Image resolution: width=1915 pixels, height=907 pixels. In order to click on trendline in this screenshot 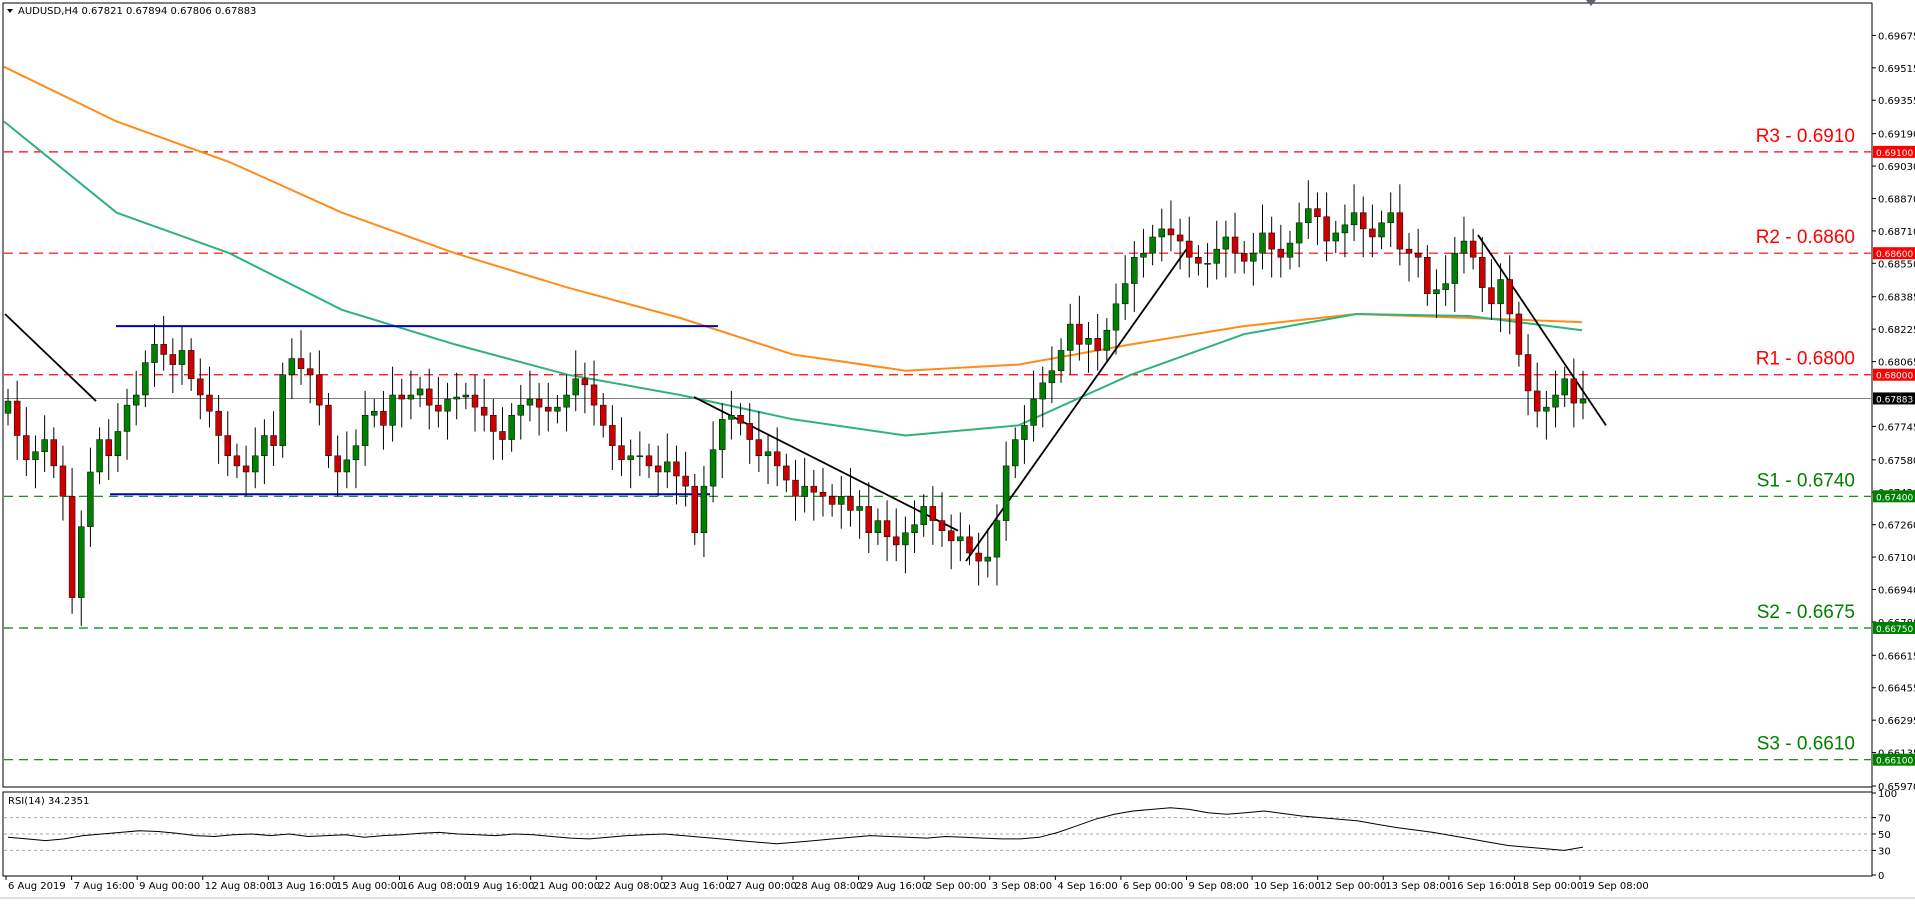, I will do `click(50, 357)`.